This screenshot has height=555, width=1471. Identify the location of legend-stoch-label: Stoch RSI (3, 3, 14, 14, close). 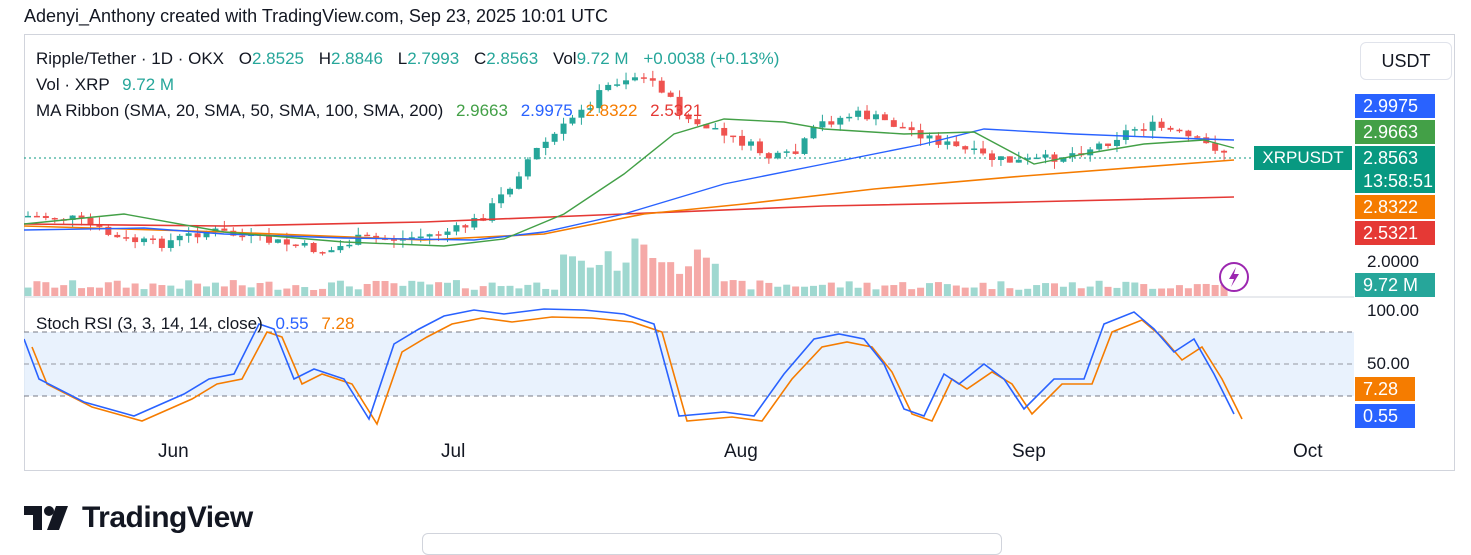
(149, 323).